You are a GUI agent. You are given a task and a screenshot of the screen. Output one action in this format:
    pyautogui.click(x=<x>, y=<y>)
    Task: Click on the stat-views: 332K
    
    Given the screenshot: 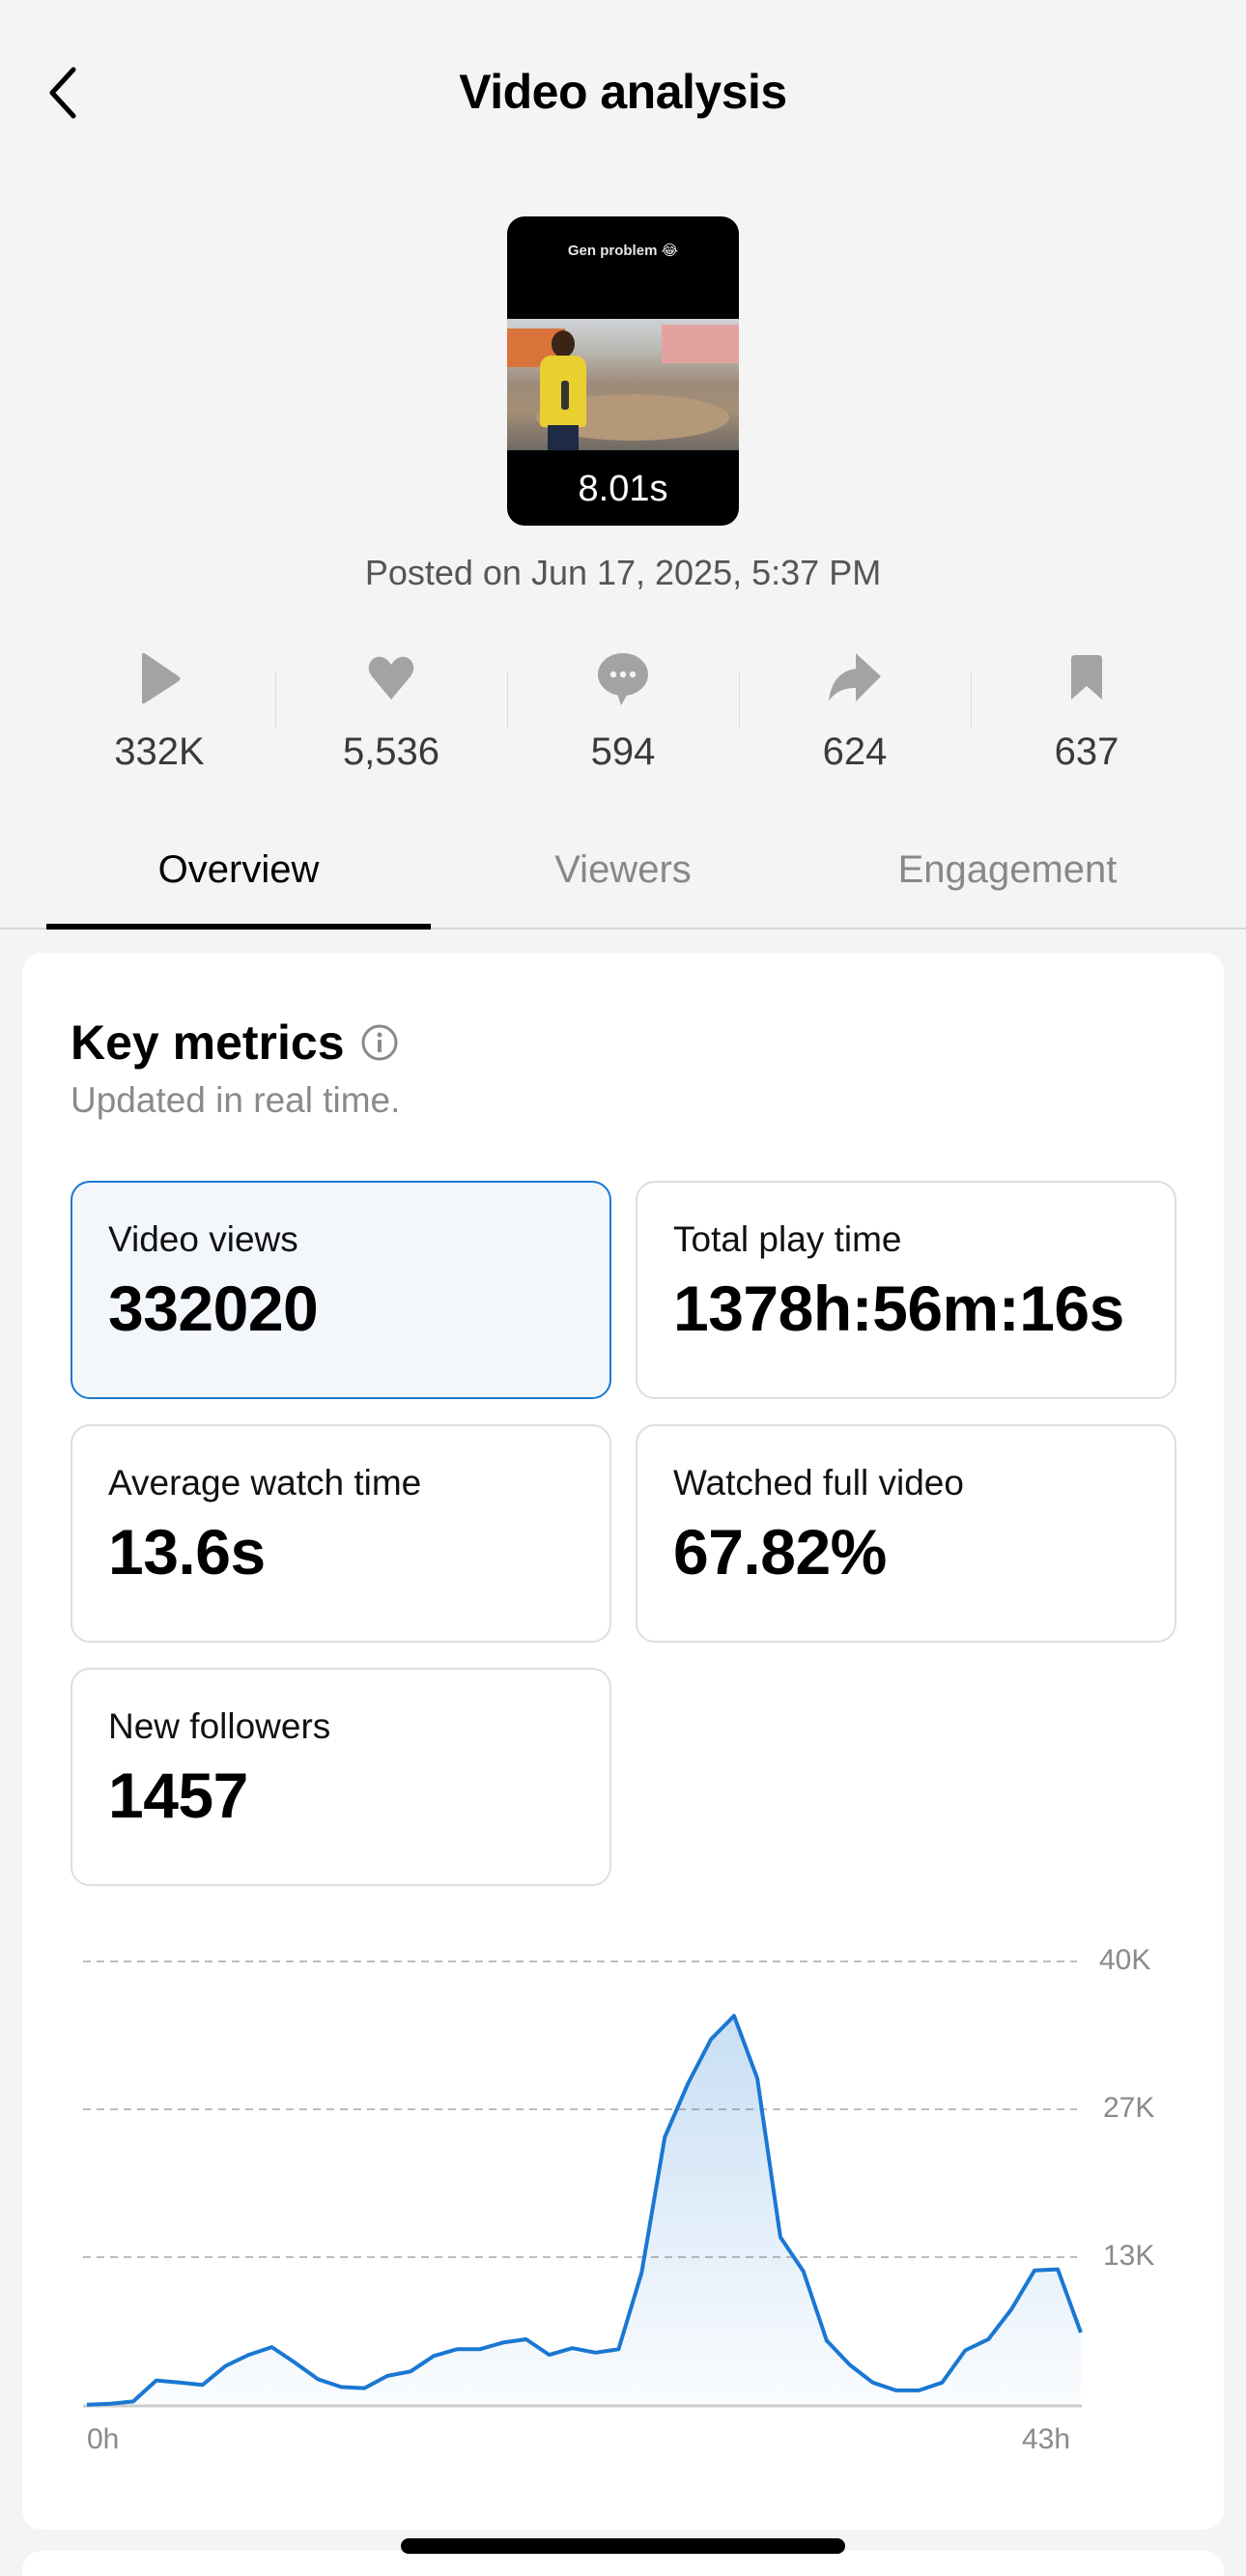 What is the action you would take?
    pyautogui.click(x=159, y=711)
    